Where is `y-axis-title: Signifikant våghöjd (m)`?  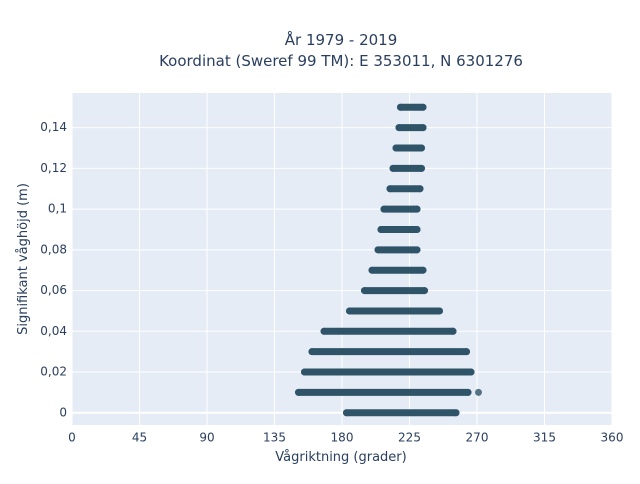
y-axis-title: Signifikant våghöjd (m) is located at coordinates (23, 259).